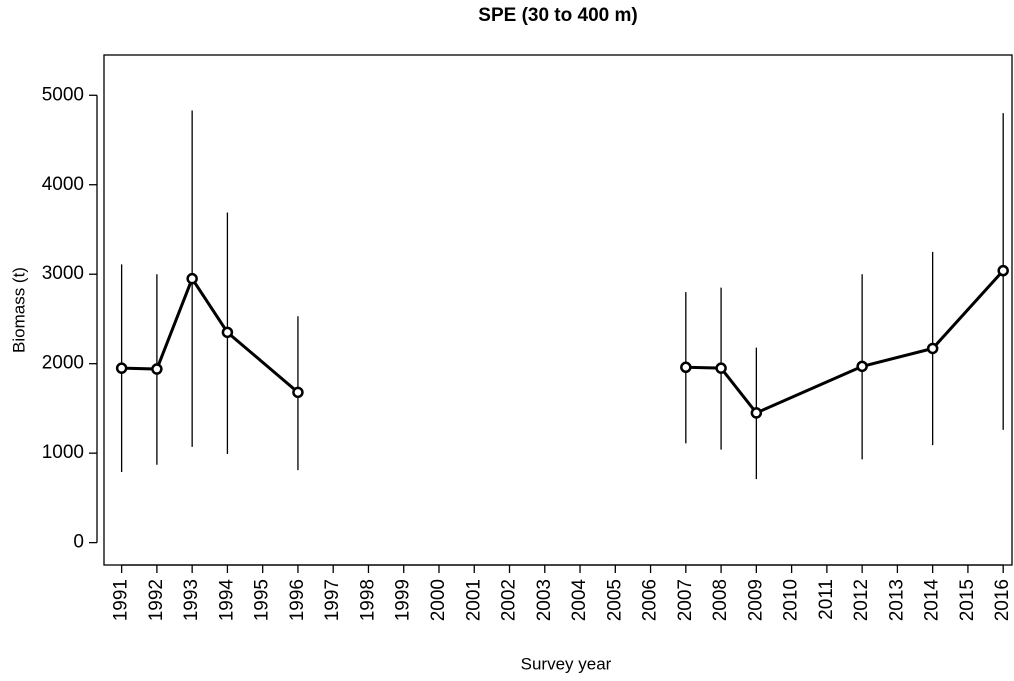 The width and height of the screenshot is (1014, 681). What do you see at coordinates (63, 363) in the screenshot?
I see `y-tick-label: 2000` at bounding box center [63, 363].